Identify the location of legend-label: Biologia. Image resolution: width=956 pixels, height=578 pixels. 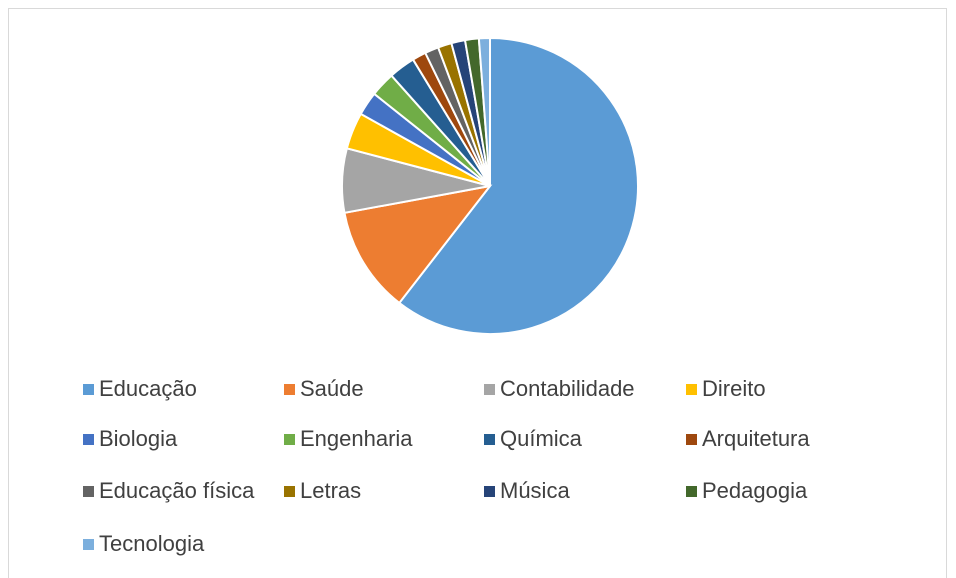
(138, 438).